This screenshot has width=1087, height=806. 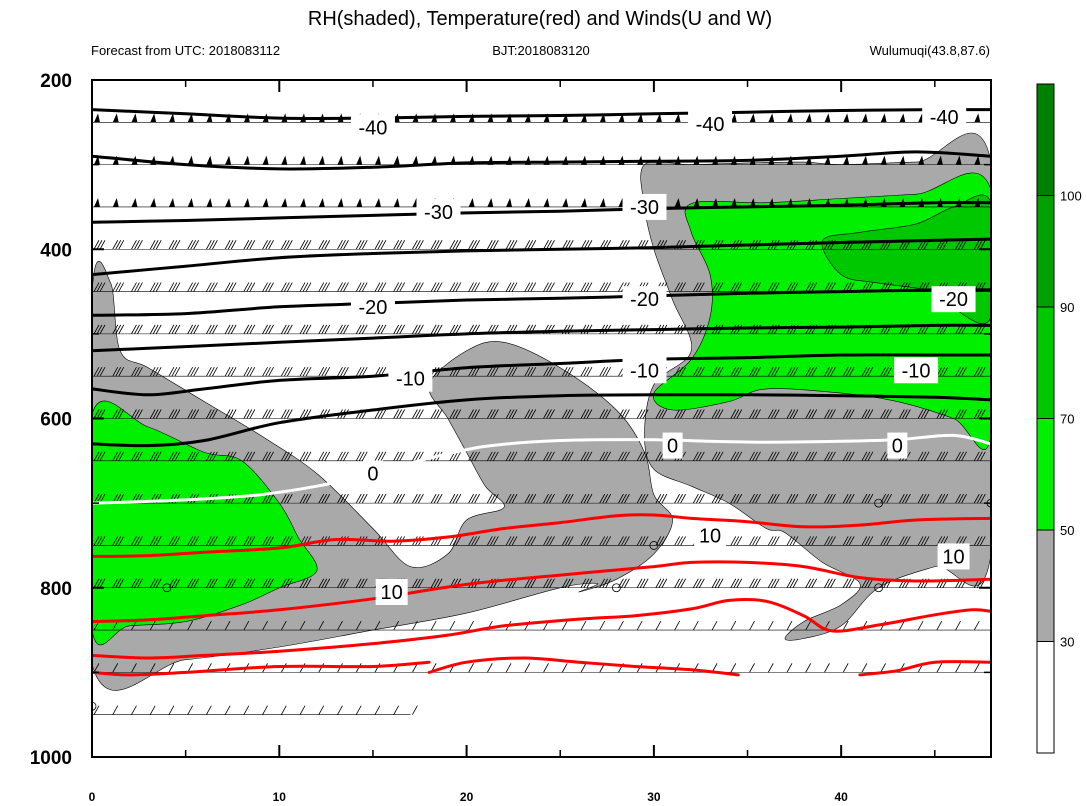 I want to click on temperature-contour--10, so click(x=541, y=420).